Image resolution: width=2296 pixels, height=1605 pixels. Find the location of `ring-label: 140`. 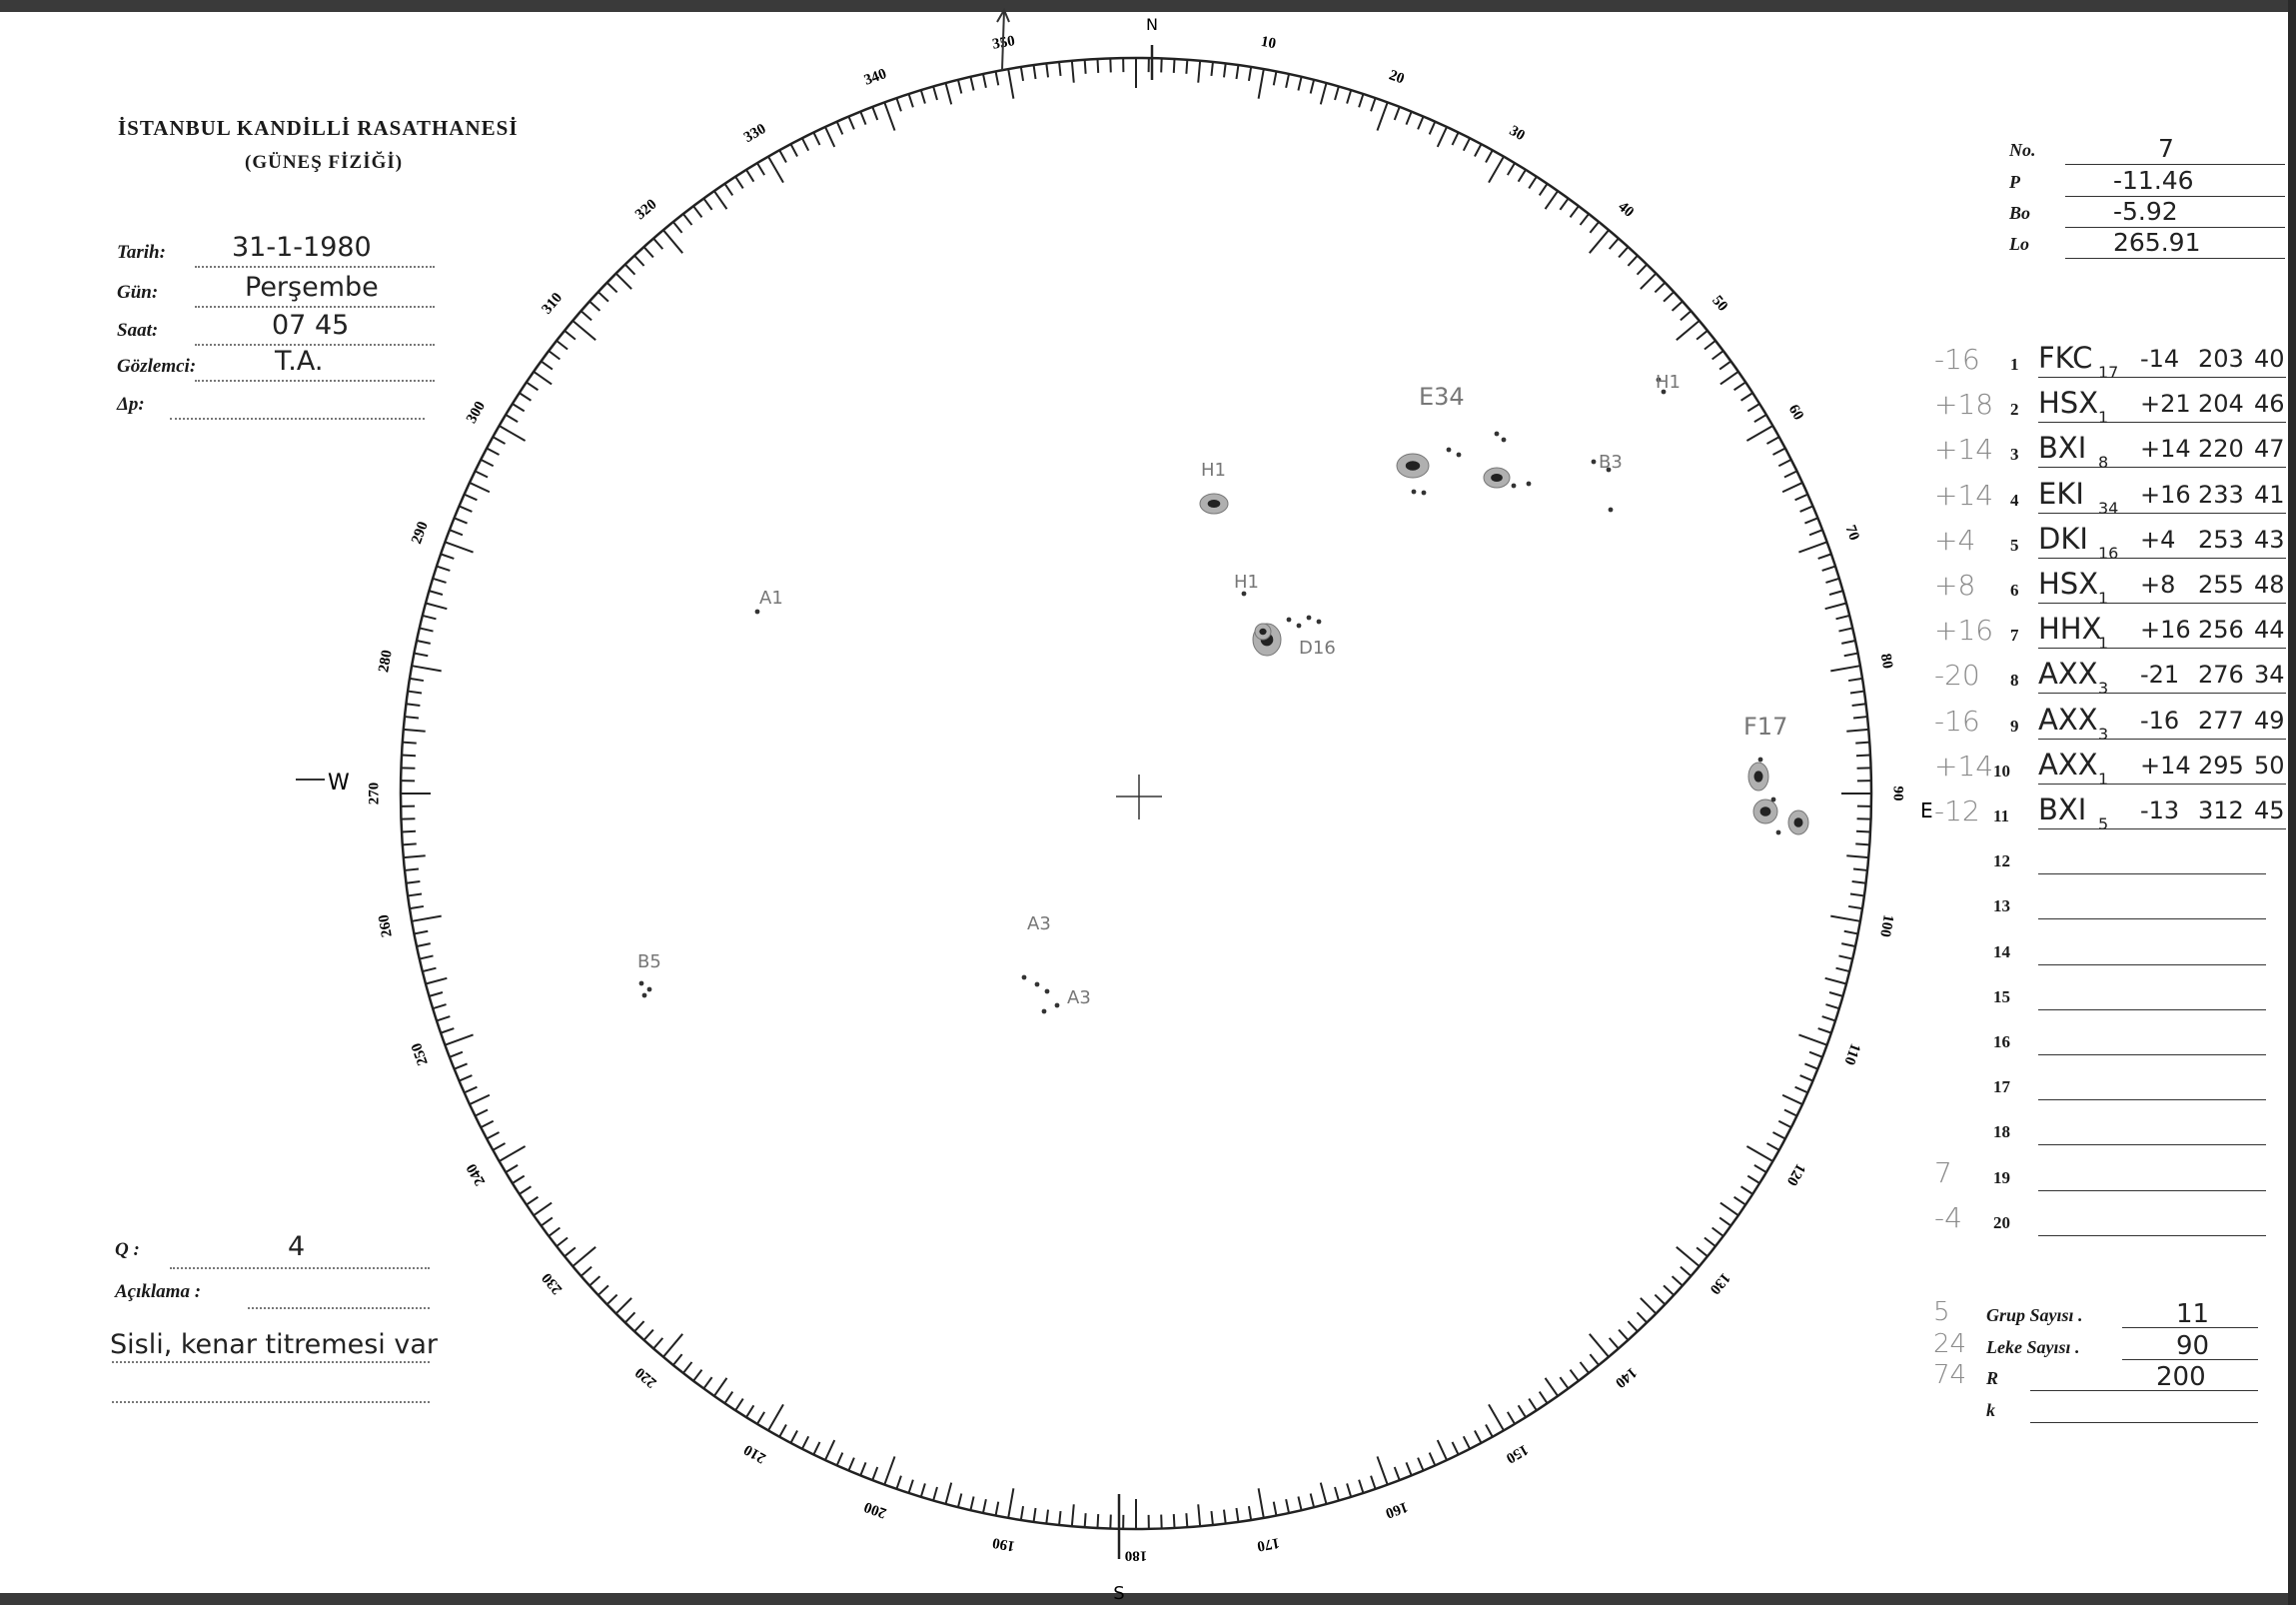

ring-label: 140 is located at coordinates (1626, 1377).